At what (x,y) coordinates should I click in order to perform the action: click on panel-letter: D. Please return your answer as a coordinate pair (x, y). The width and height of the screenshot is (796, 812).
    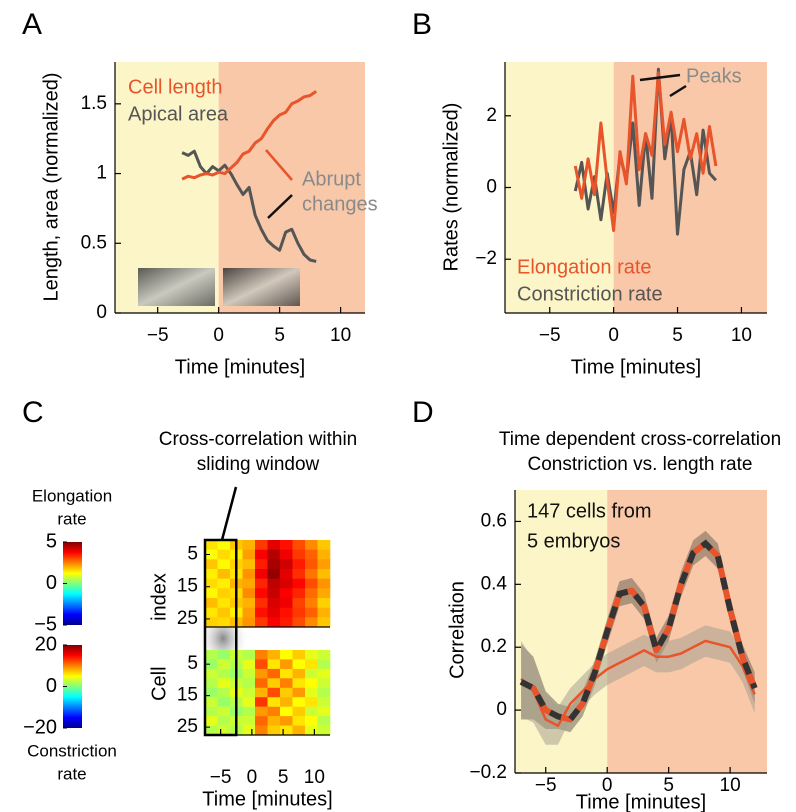
    Looking at the image, I should click on (423, 412).